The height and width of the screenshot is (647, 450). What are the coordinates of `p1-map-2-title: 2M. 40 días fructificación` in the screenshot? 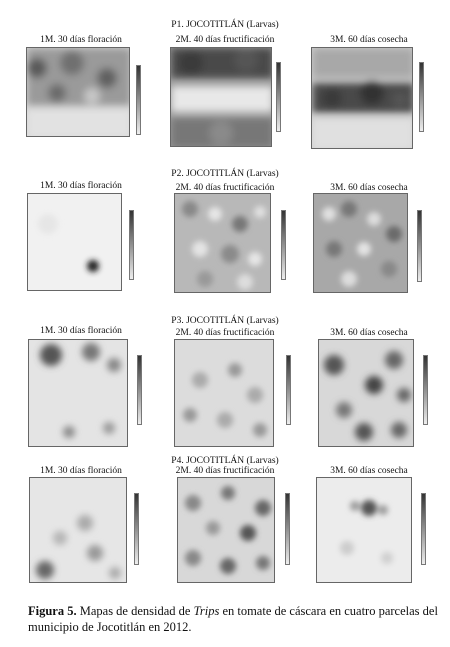 It's located at (225, 40).